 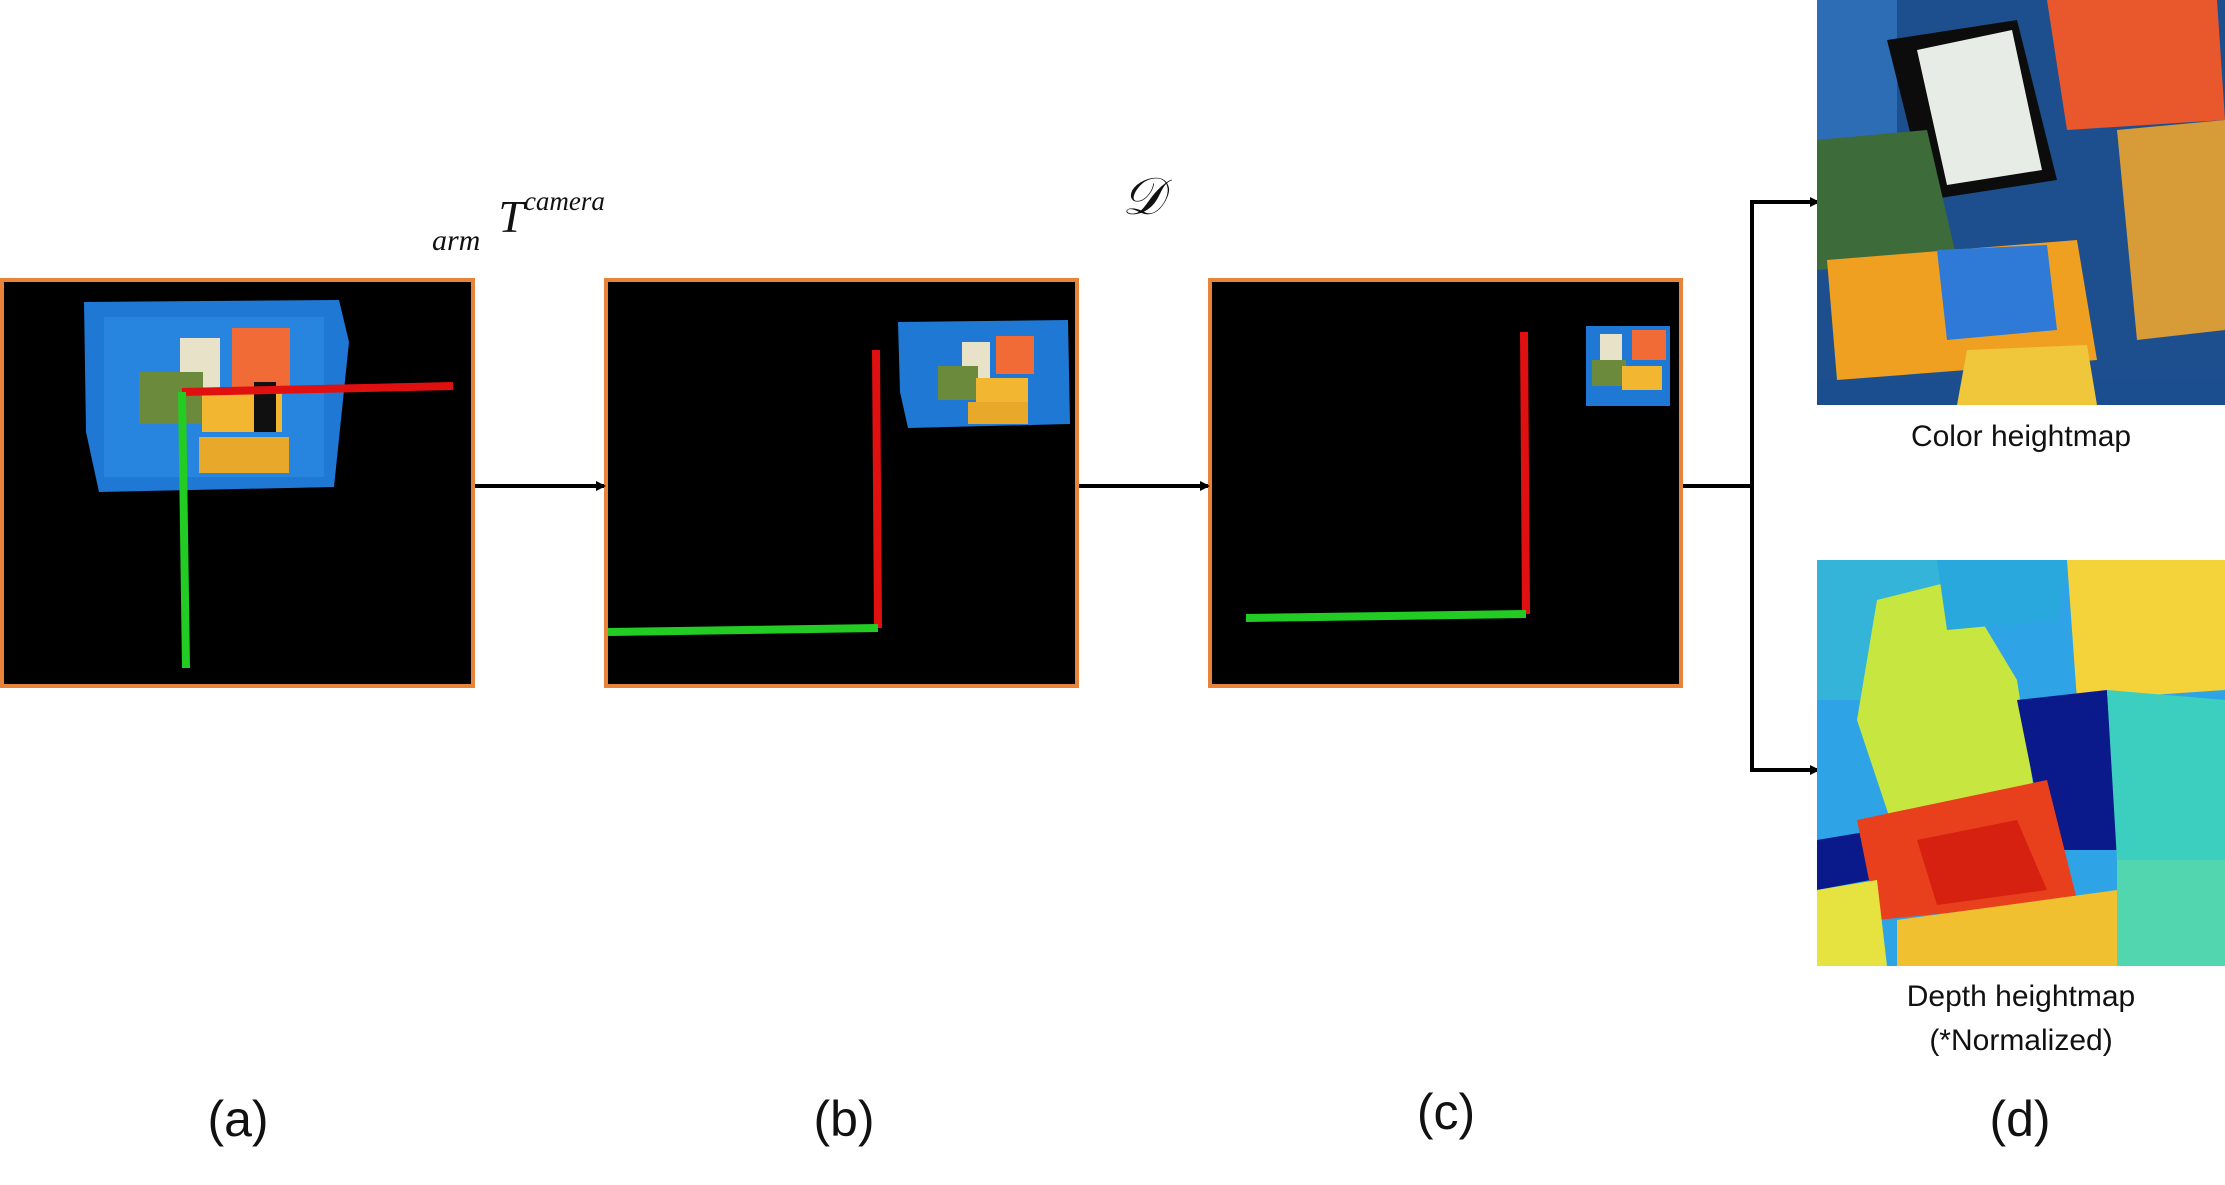 I want to click on label-d: (d), so click(x=2020, y=1119).